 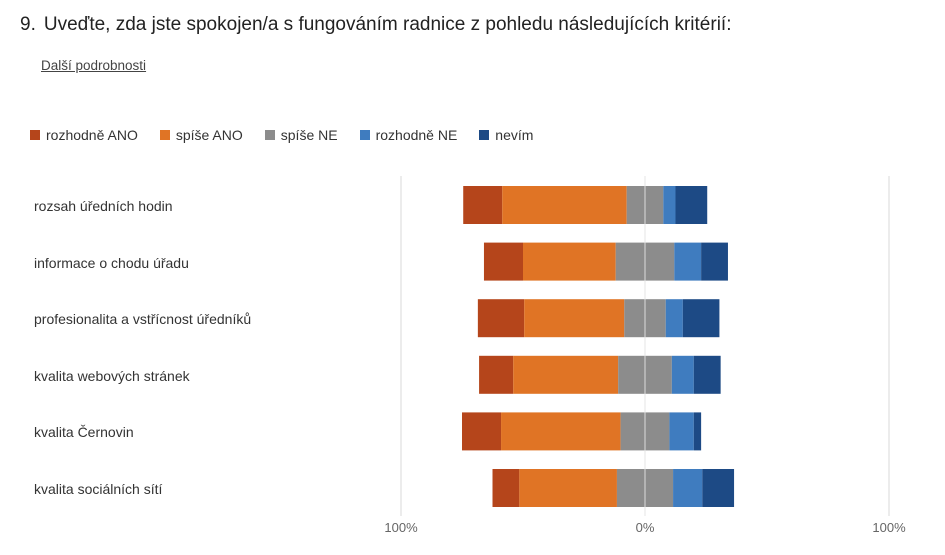 What do you see at coordinates (84, 432) in the screenshot?
I see `category-label: kvalita Černovin` at bounding box center [84, 432].